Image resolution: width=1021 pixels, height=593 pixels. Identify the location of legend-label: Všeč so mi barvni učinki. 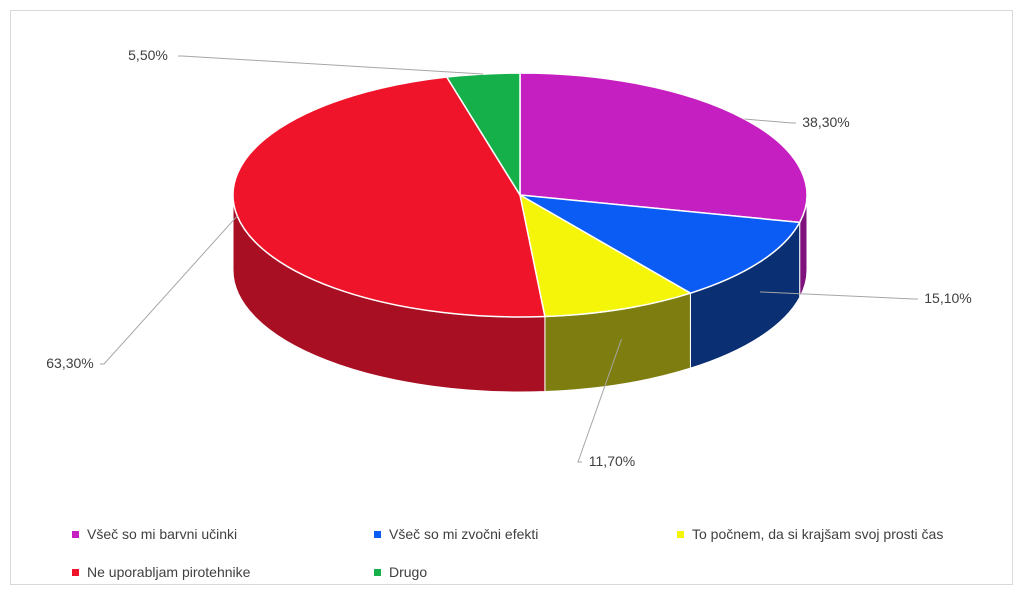
(162, 534).